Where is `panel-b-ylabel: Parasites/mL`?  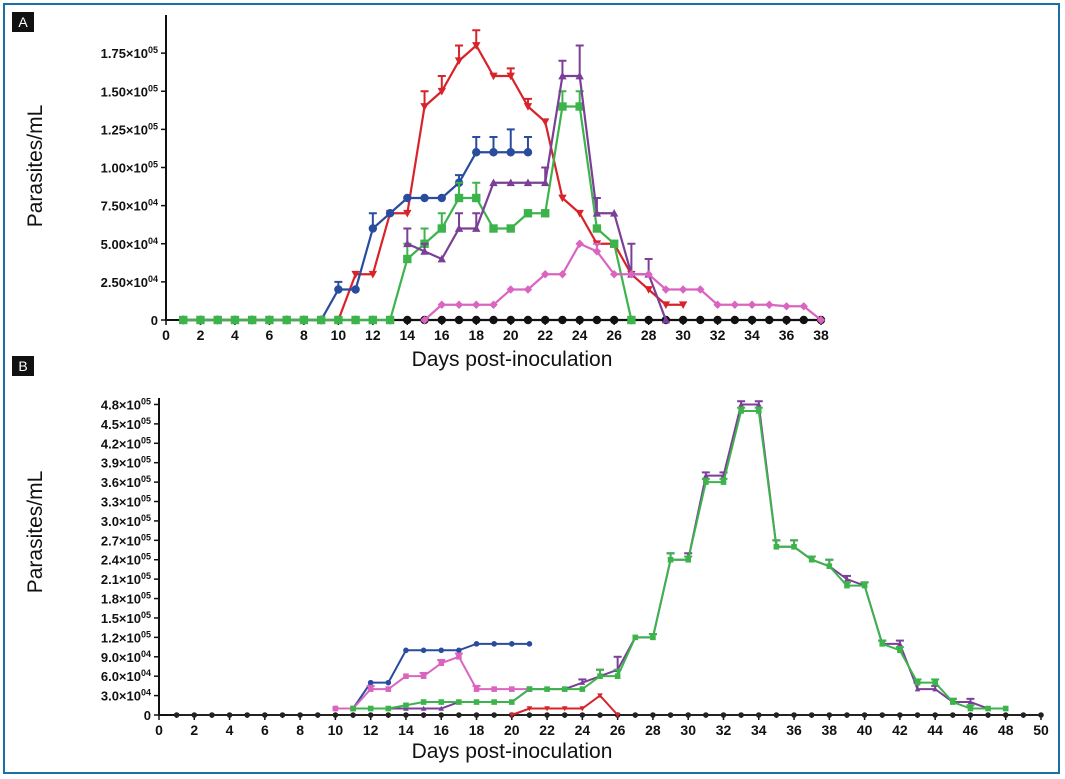 panel-b-ylabel: Parasites/mL is located at coordinates (35, 532).